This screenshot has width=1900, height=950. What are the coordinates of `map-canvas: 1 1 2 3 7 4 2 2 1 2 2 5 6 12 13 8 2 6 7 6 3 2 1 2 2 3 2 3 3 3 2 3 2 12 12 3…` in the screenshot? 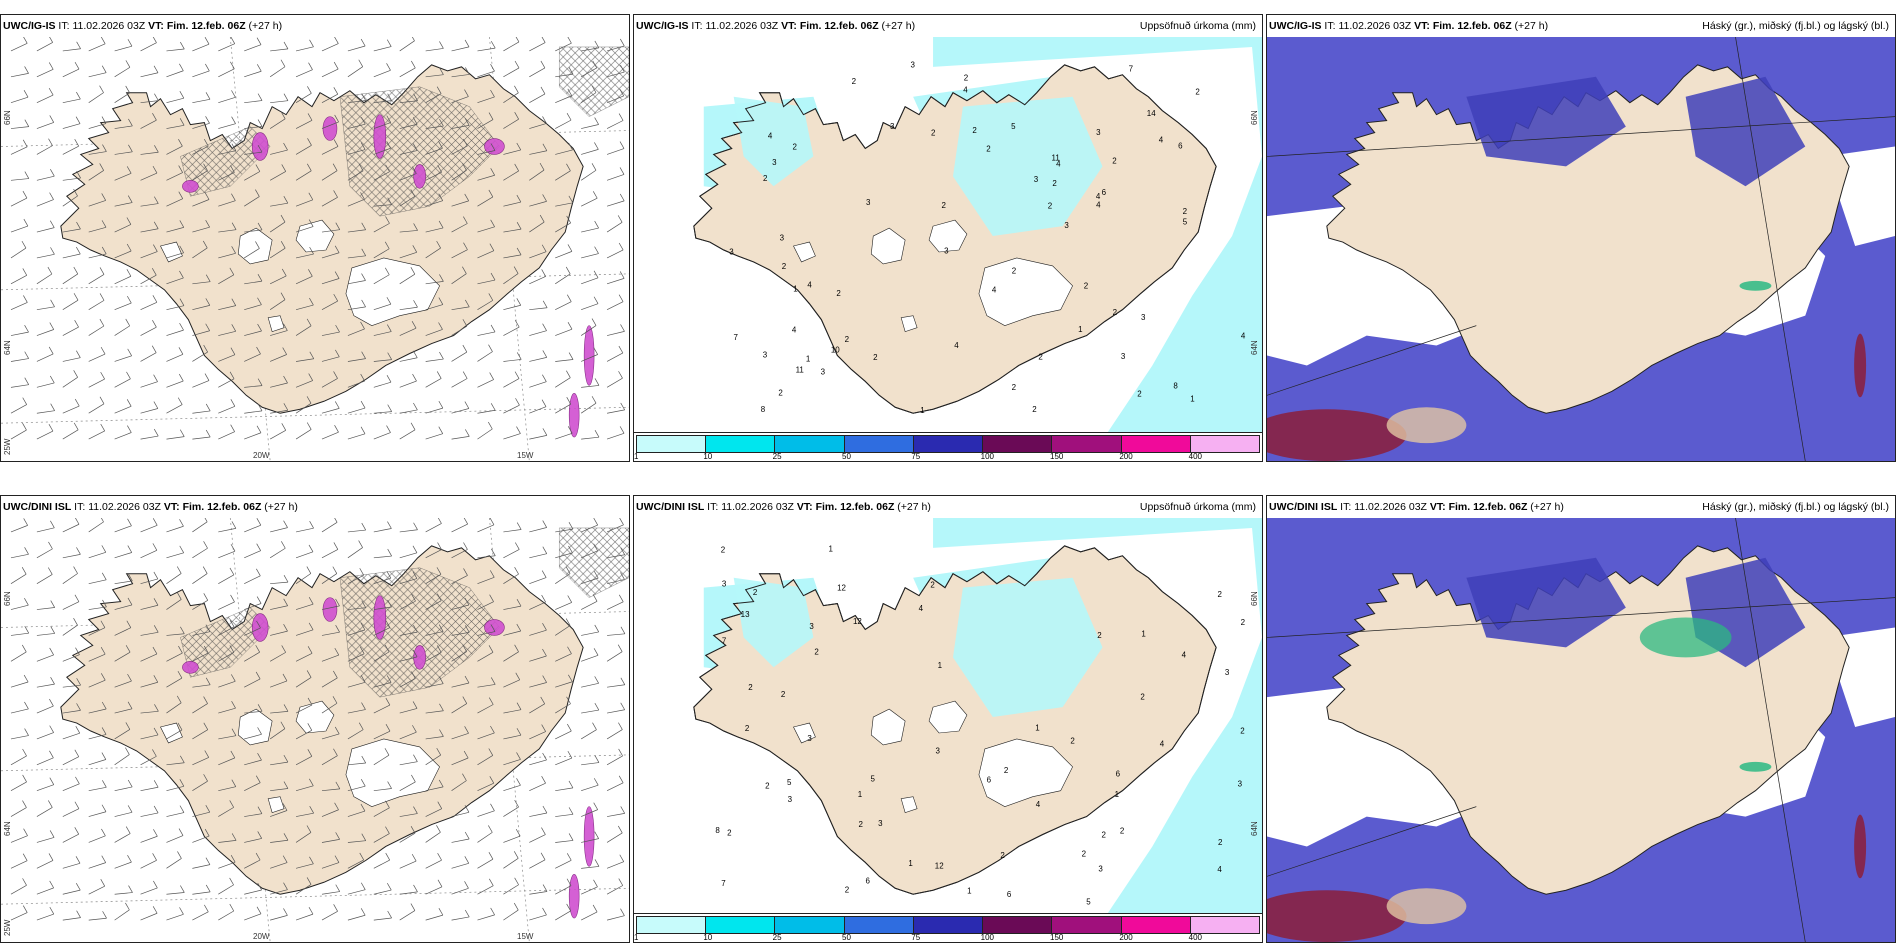 It's located at (948, 730).